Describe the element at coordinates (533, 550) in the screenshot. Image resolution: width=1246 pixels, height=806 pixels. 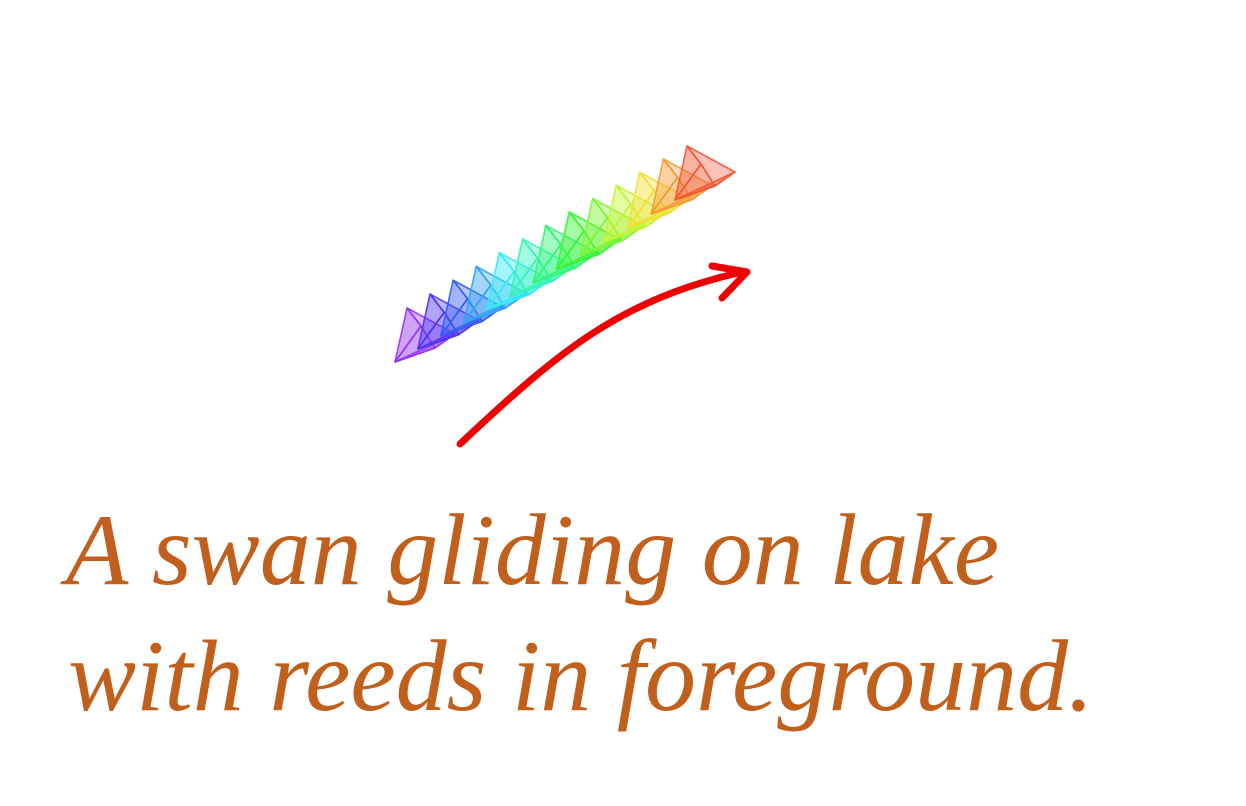
I see `caption-line-1: A swan gliding on lake` at that location.